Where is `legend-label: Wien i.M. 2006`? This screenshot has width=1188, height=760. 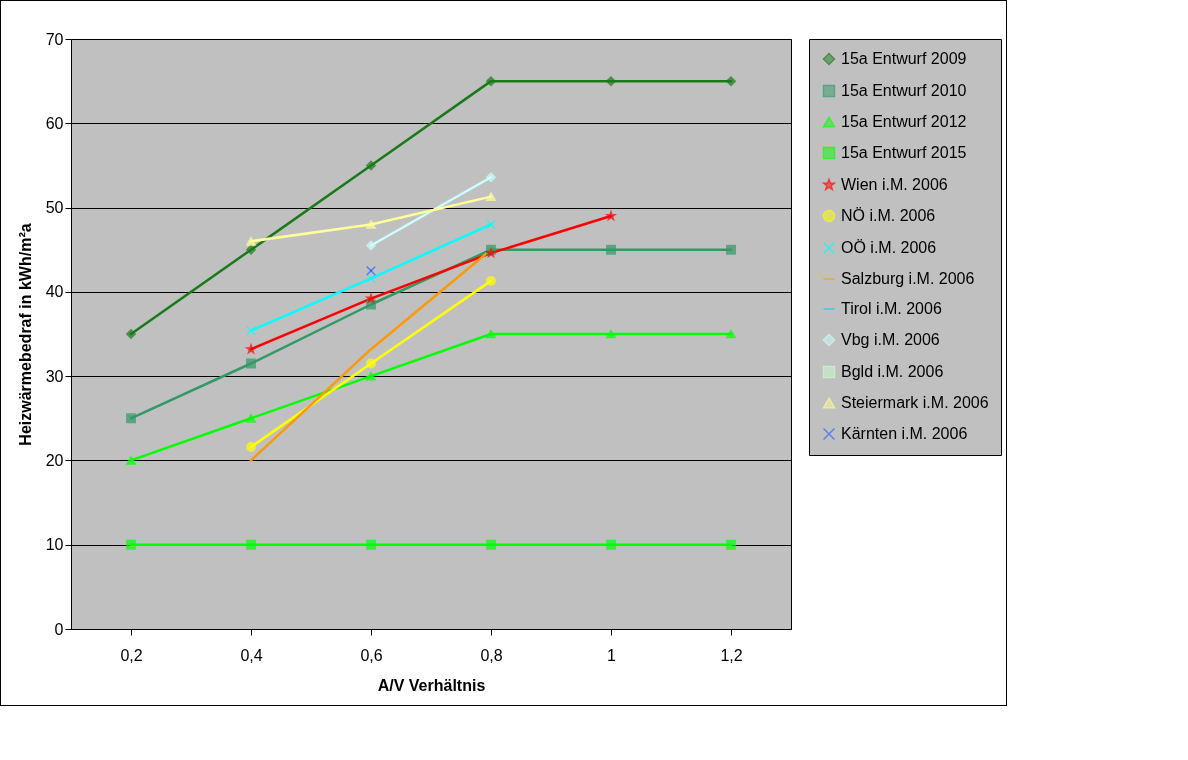 legend-label: Wien i.M. 2006 is located at coordinates (894, 184).